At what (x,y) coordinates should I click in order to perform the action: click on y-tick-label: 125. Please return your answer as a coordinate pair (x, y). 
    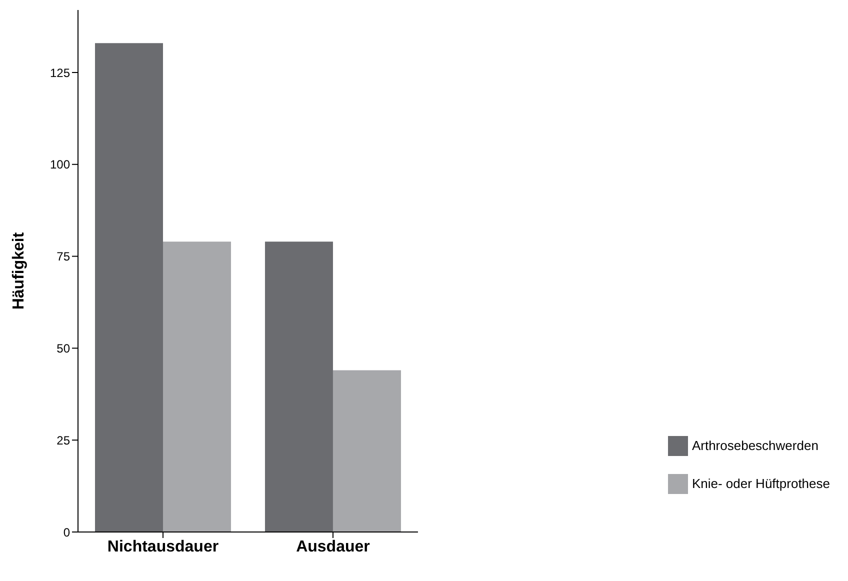
    Looking at the image, I should click on (60, 73).